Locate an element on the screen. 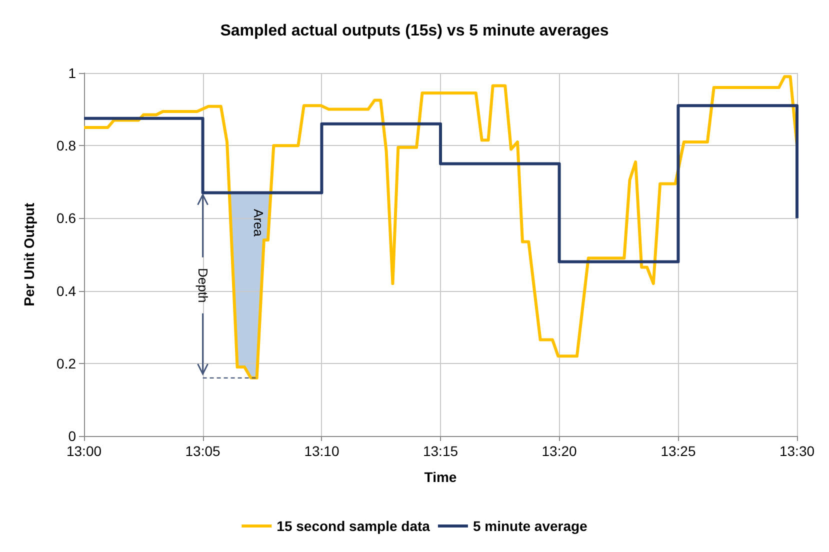 This screenshot has width=829, height=552. legend-label: 5 minute average is located at coordinates (530, 526).